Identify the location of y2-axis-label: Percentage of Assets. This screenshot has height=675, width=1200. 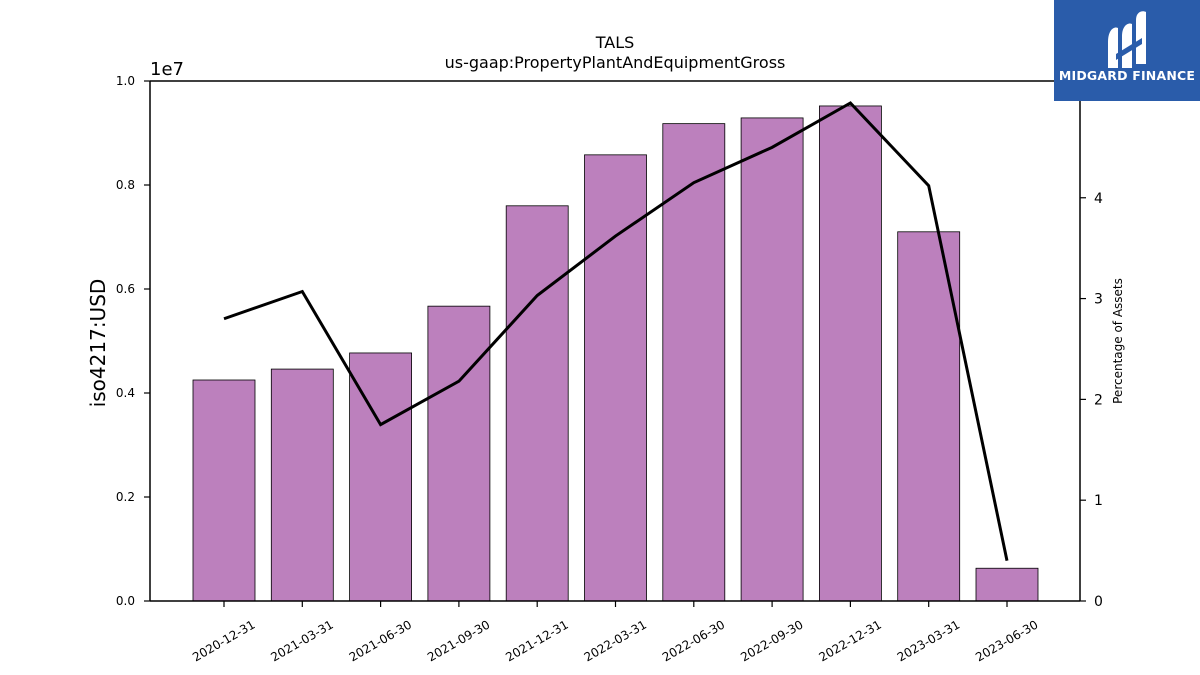
(1118, 341).